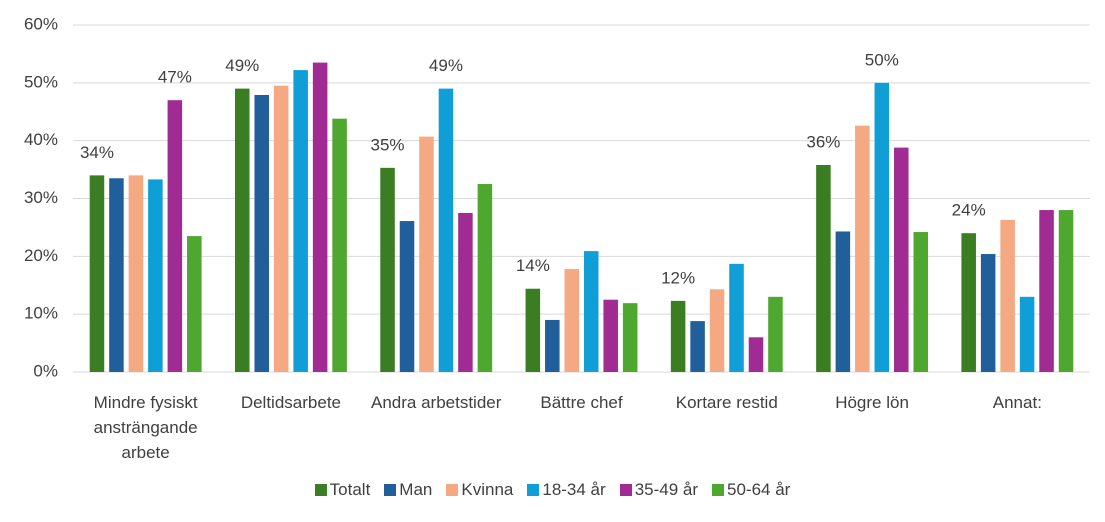 This screenshot has width=1105, height=522. What do you see at coordinates (45, 370) in the screenshot?
I see `y-tick-label: 0%` at bounding box center [45, 370].